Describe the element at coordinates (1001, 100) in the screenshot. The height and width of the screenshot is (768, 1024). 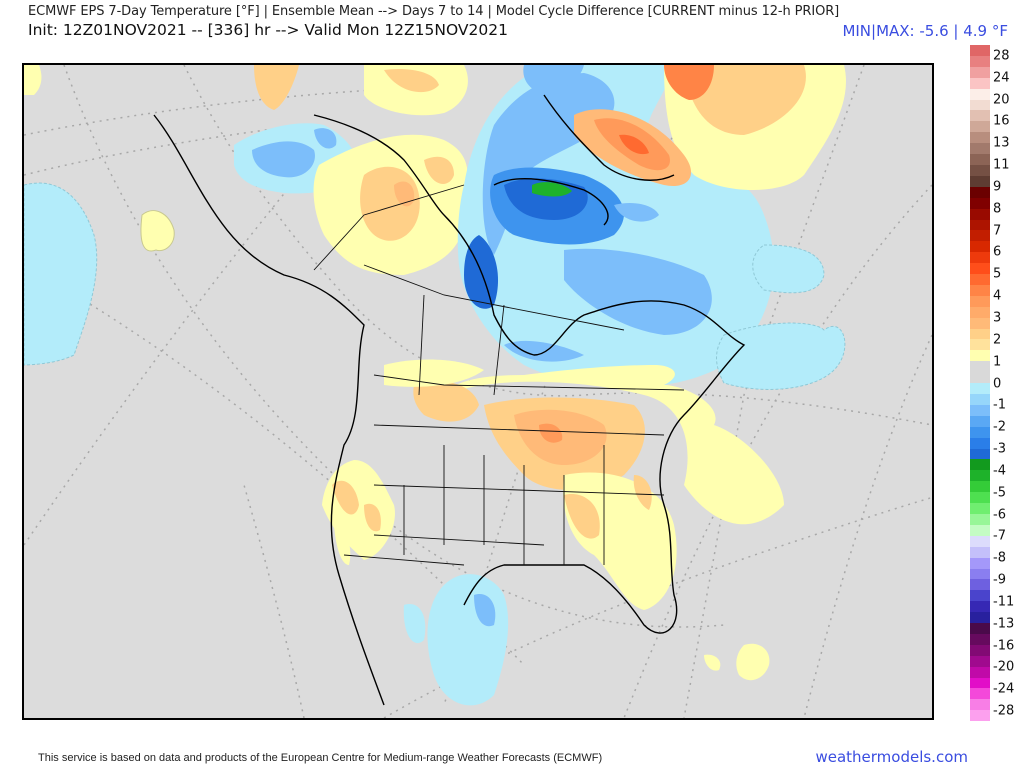
I see `colorbar-label: 20` at that location.